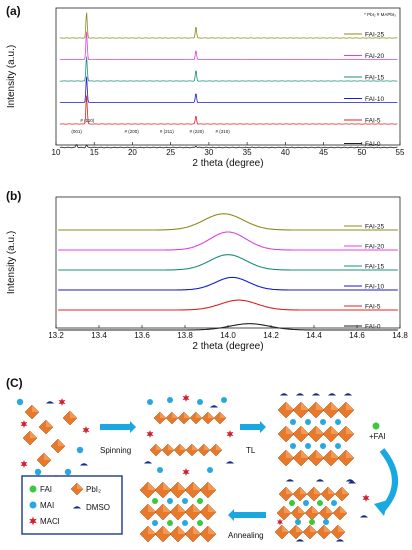 The width and height of the screenshot is (412, 550). I want to click on legend-label: FAI-10, so click(375, 286).